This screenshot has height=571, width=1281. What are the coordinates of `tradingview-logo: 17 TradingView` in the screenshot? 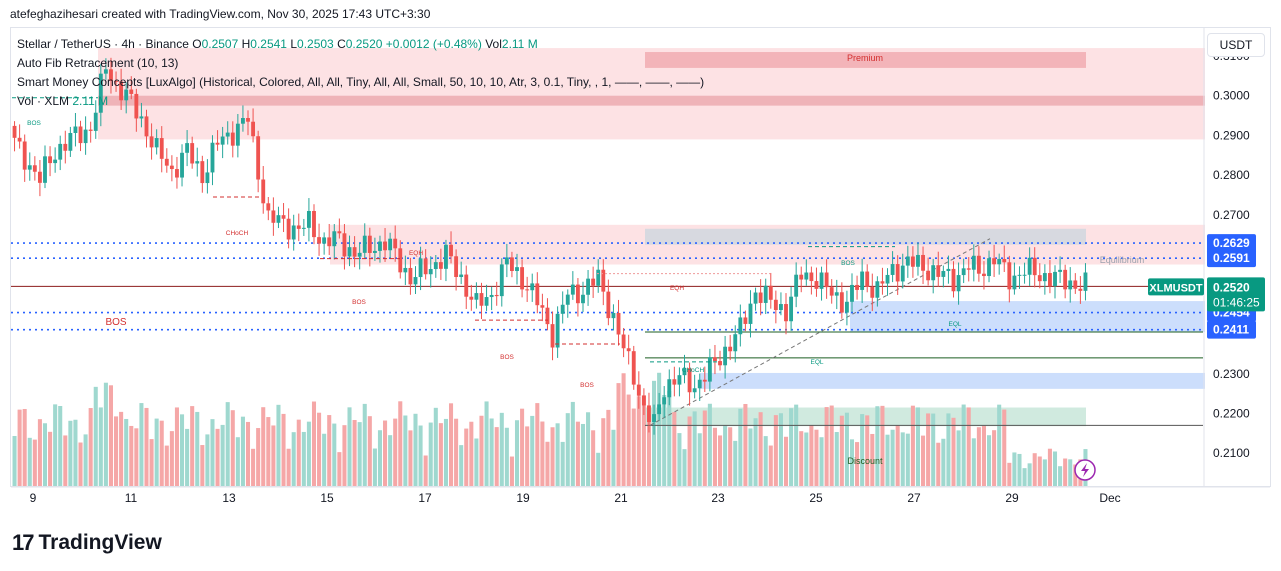 It's located at (87, 543).